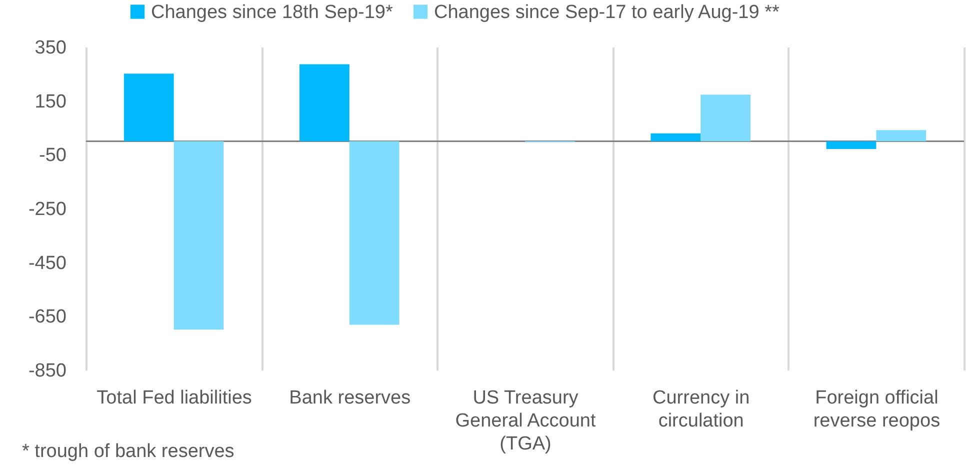  What do you see at coordinates (525, 421) in the screenshot?
I see `x-tick-label: US Treasury General Account (TGA)` at bounding box center [525, 421].